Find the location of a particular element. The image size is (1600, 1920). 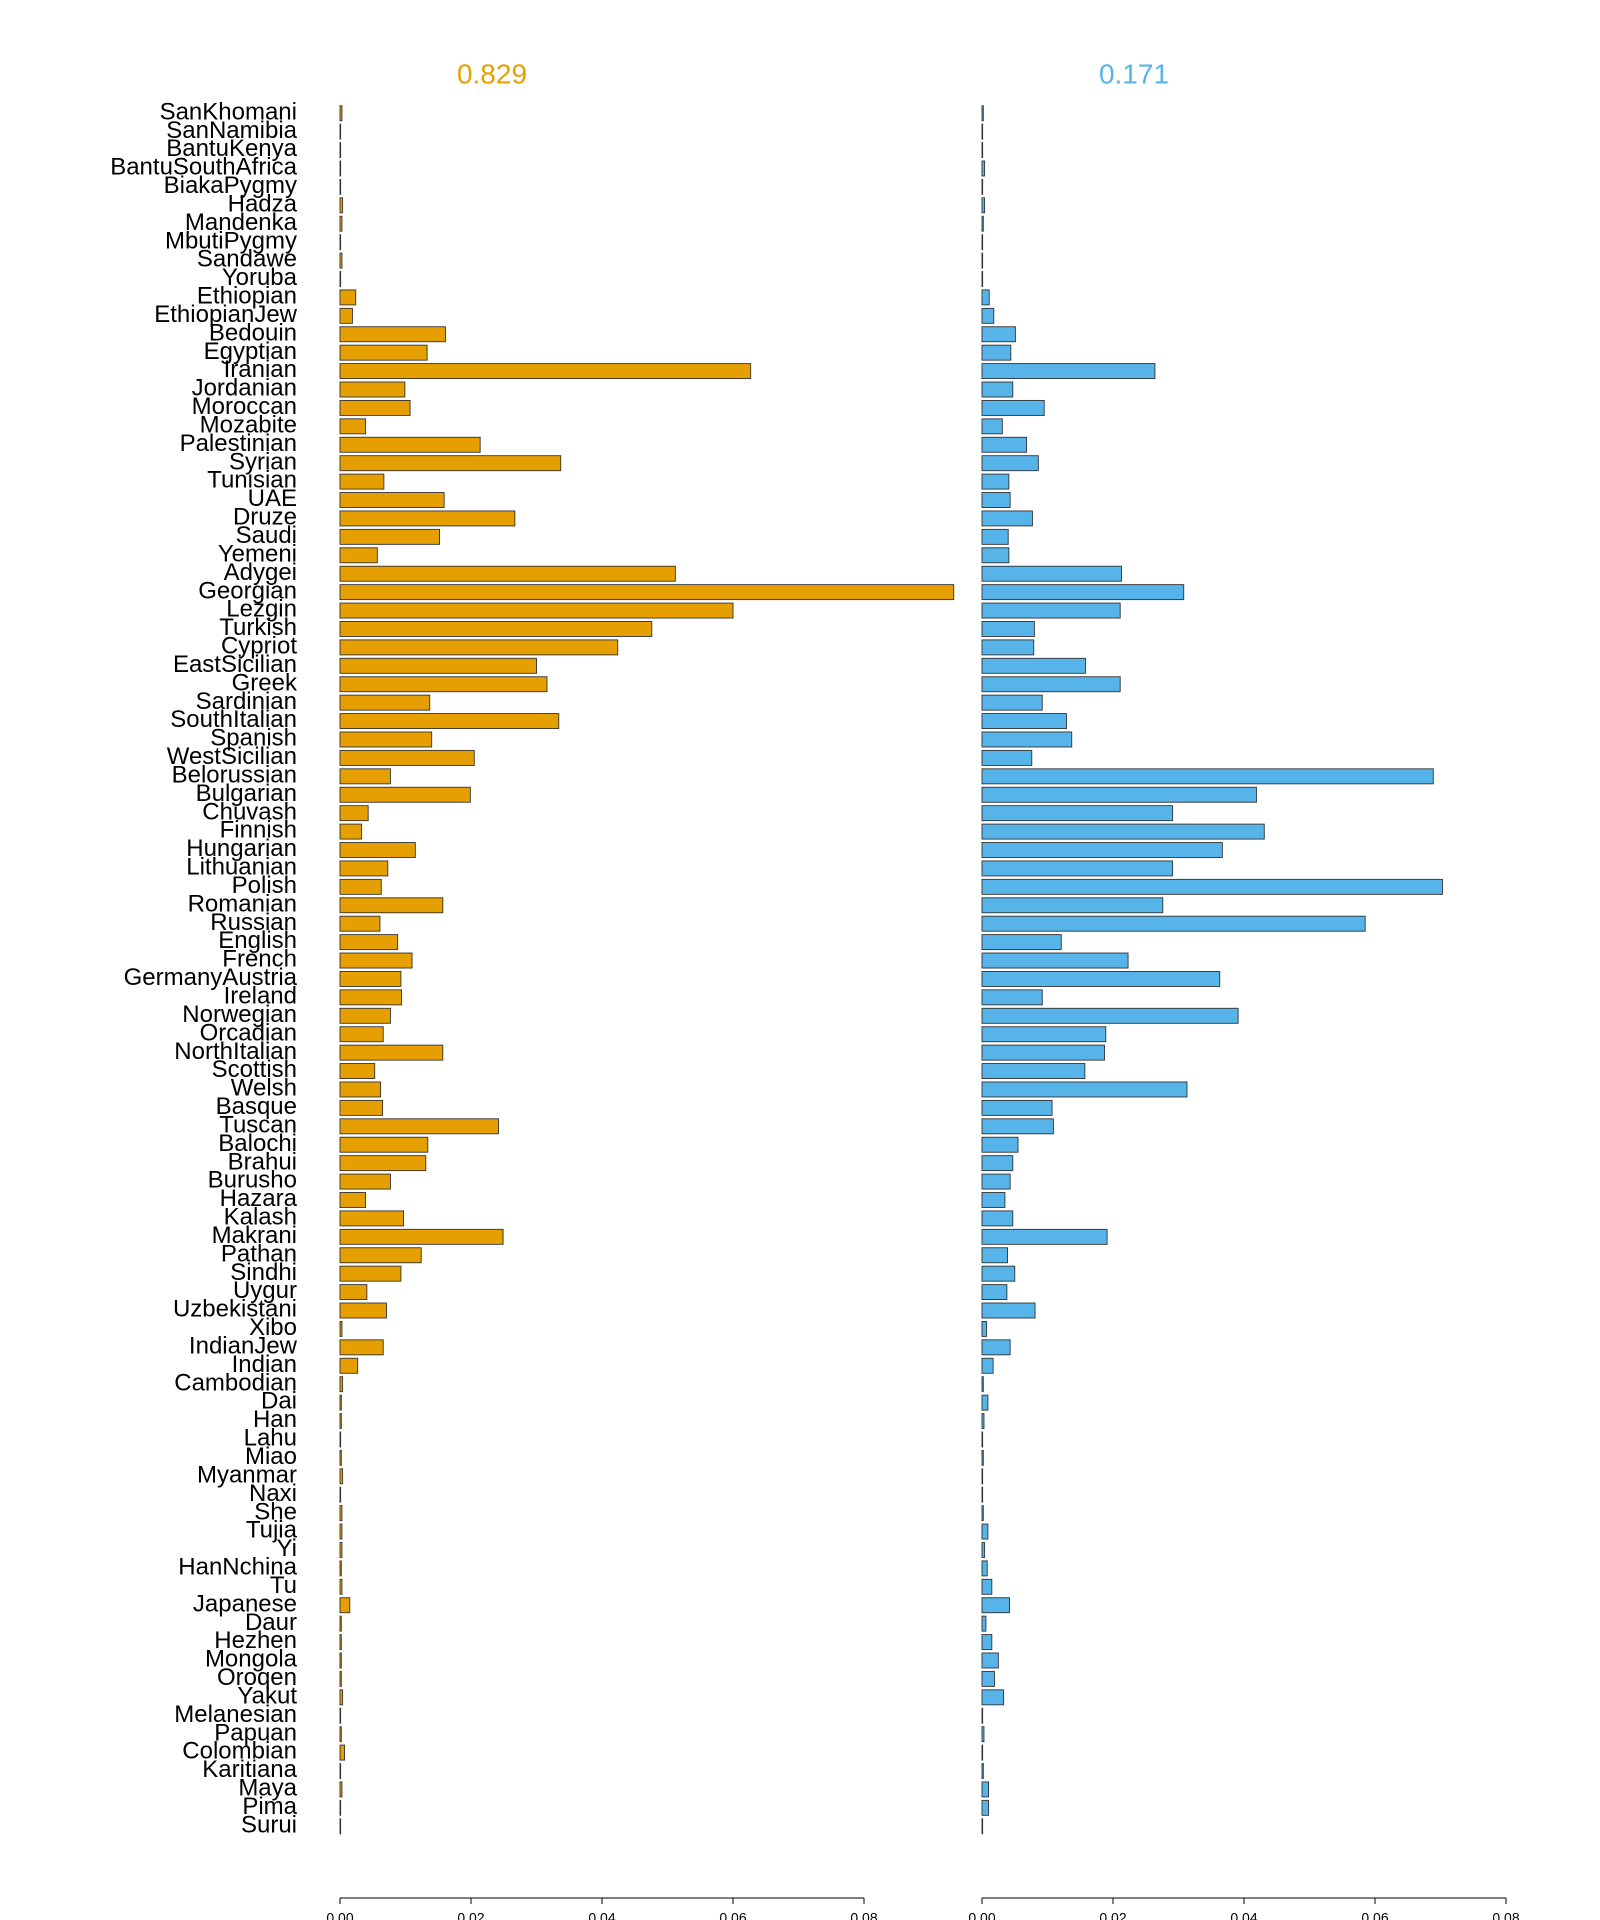

bar-blue-UAE is located at coordinates (996, 500).